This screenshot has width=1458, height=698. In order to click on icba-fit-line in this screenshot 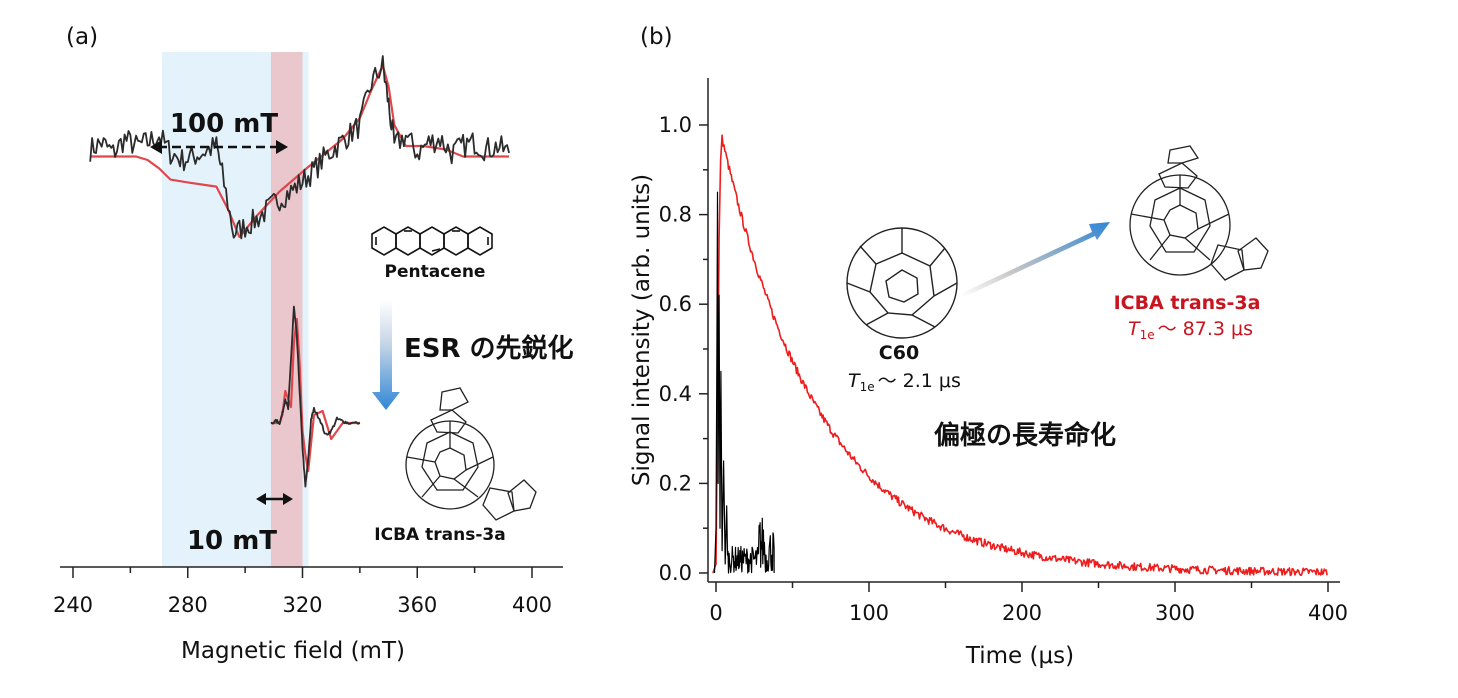, I will do `click(315, 395)`.